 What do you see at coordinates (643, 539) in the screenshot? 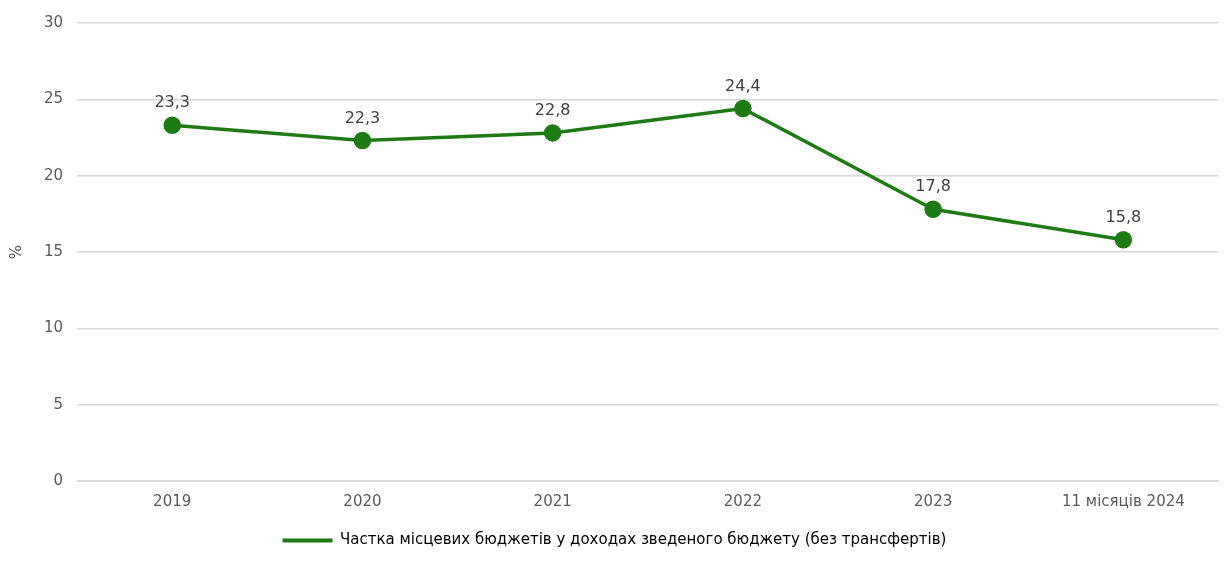
I see `legend-label: Частка місцевих бюджетів у доходах зведеного бюджету (без трансфертів)` at bounding box center [643, 539].